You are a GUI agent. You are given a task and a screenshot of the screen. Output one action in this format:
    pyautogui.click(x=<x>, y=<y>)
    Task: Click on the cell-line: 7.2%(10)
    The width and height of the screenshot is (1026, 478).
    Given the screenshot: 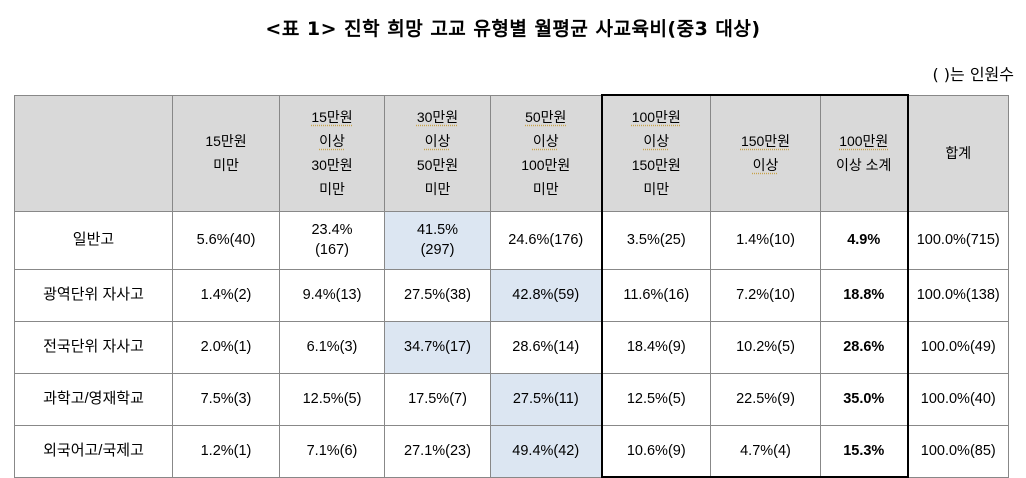 What is the action you would take?
    pyautogui.click(x=765, y=295)
    